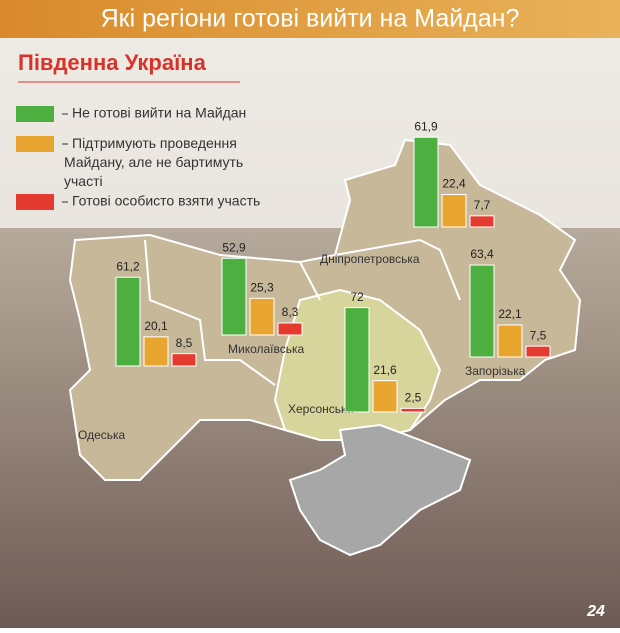 This screenshot has height=633, width=620. What do you see at coordinates (290, 312) in the screenshot?
I see `value-label: 8,3` at bounding box center [290, 312].